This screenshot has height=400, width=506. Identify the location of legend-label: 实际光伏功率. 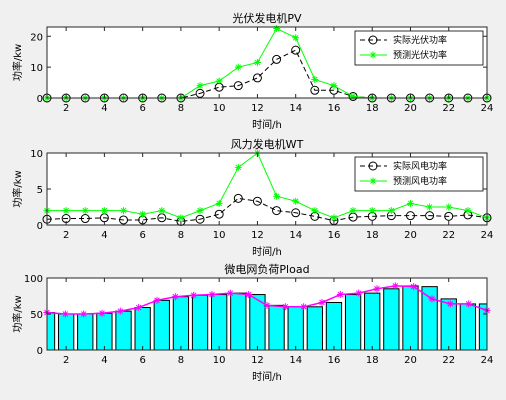
(420, 40).